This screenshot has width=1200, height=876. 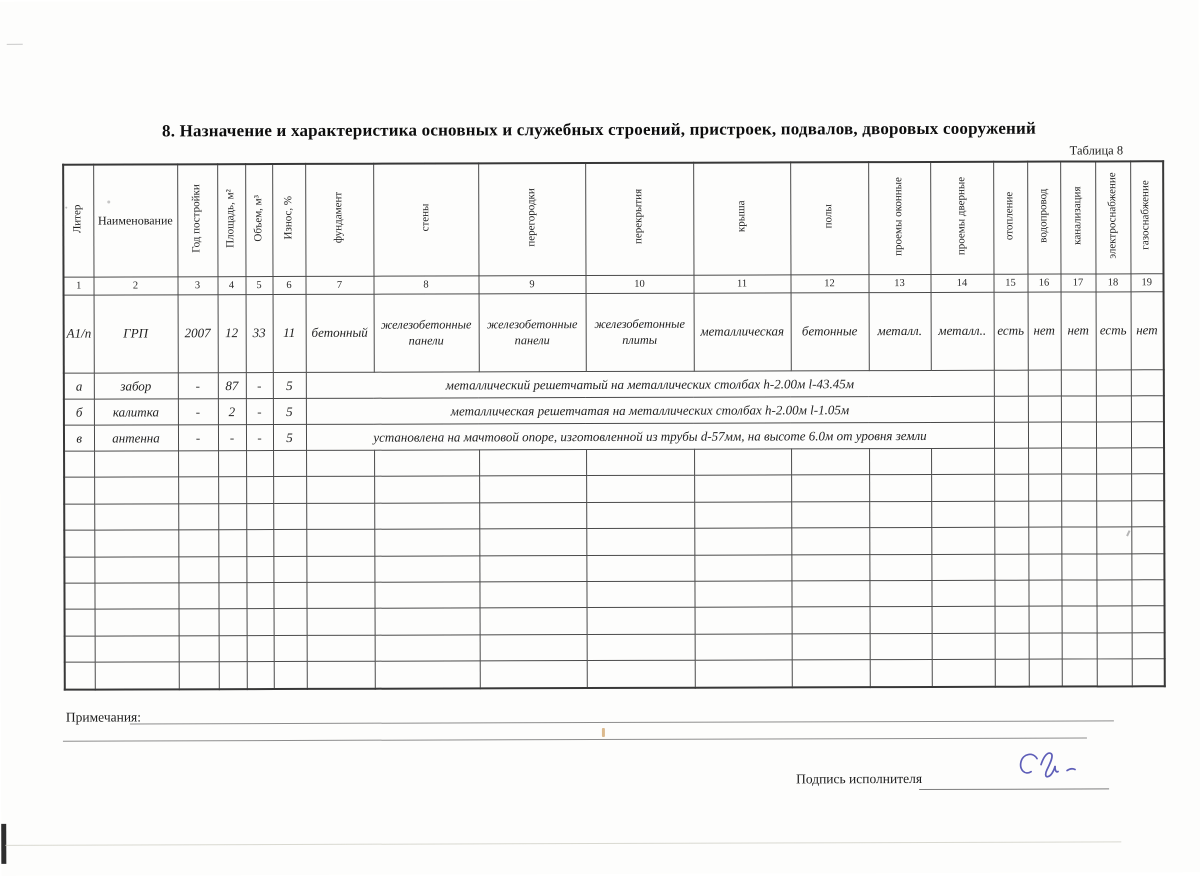 What do you see at coordinates (197, 385) in the screenshot?
I see `cell-year: -` at bounding box center [197, 385].